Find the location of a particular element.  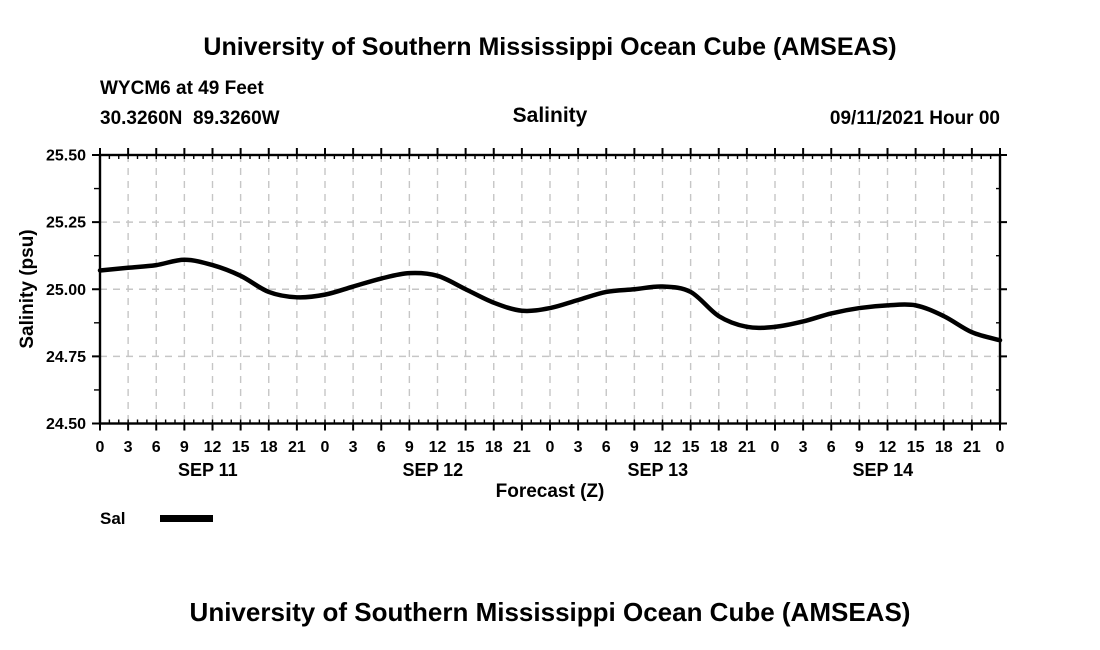

series-curve-sal is located at coordinates (550, 300).